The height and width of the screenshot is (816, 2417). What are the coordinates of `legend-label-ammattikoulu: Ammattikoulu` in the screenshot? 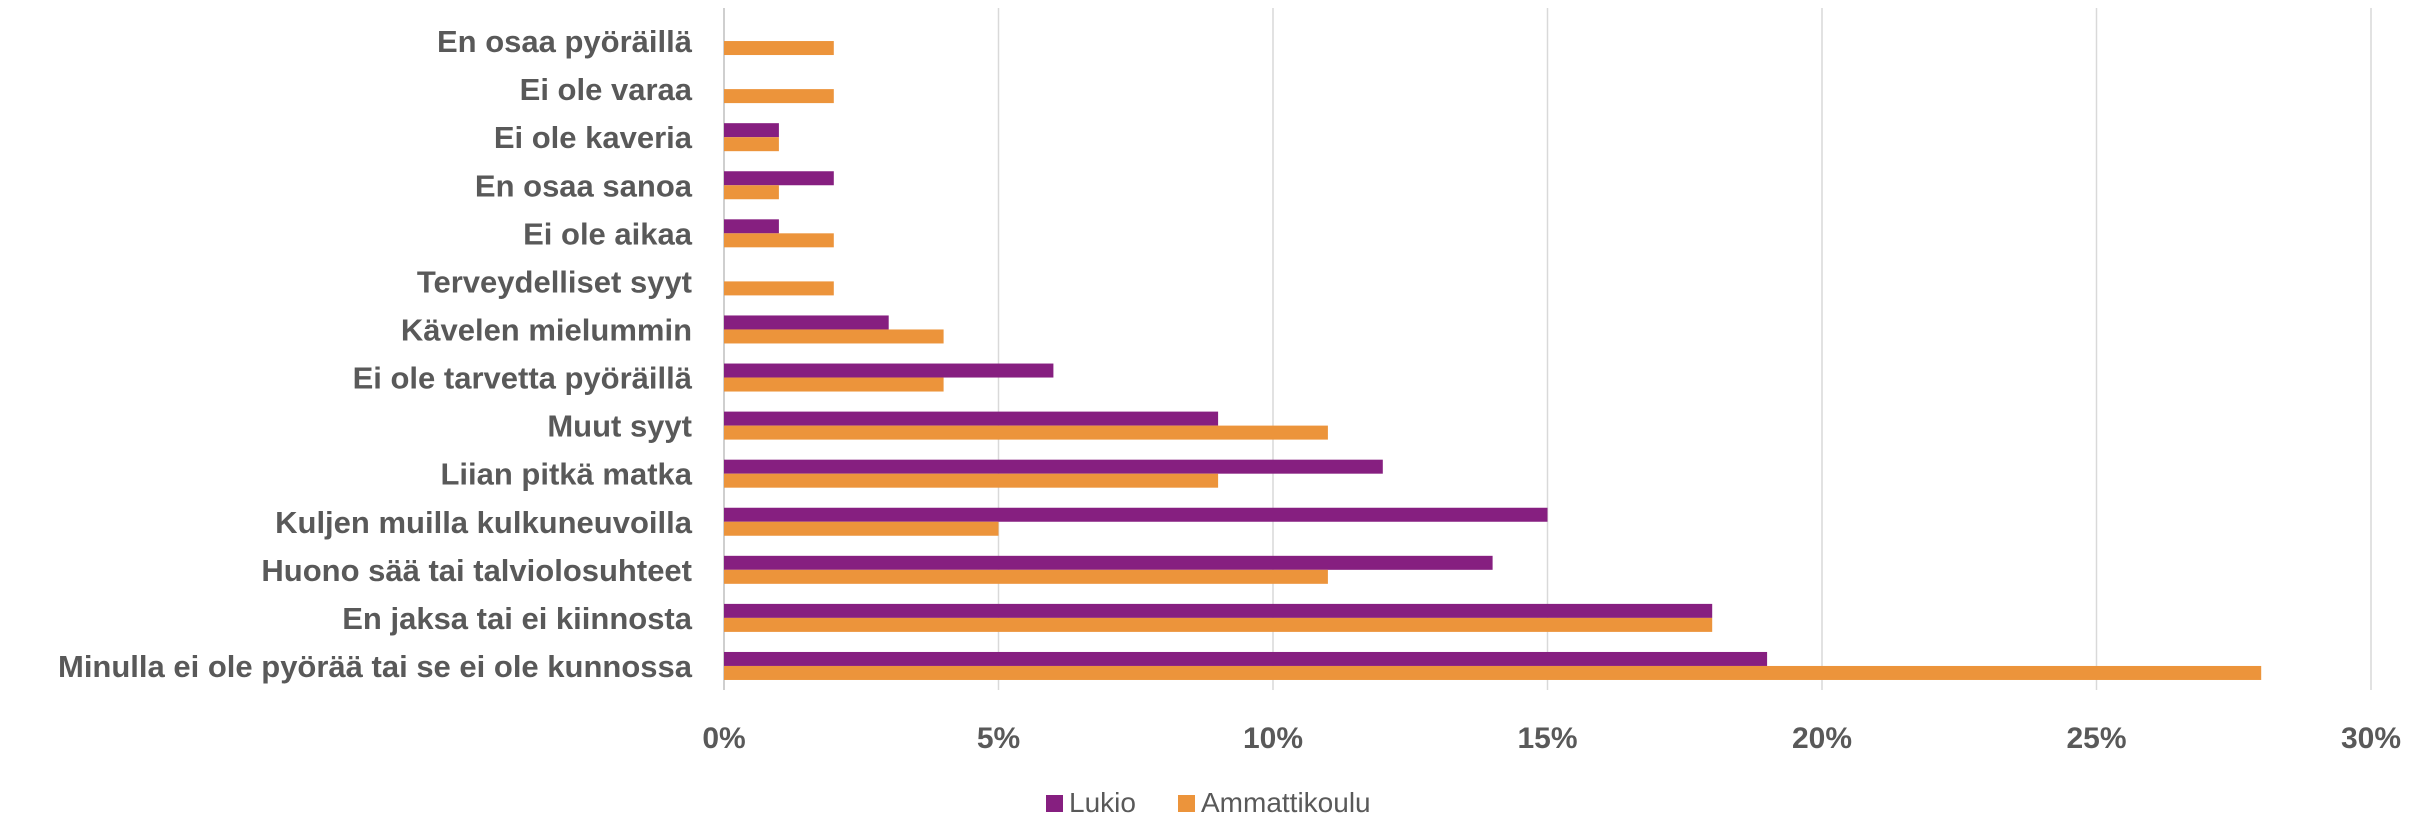 It's located at (1286, 801).